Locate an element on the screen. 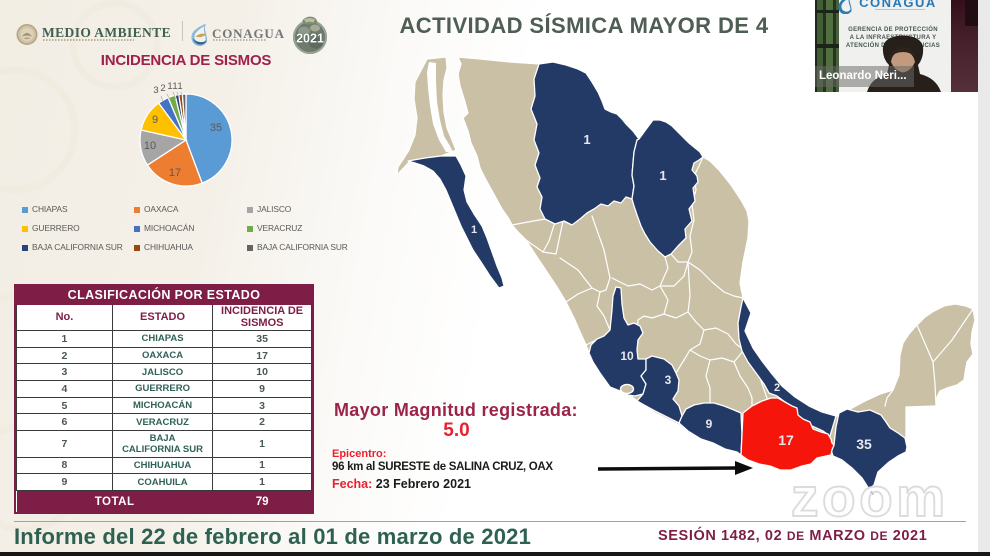 This screenshot has height=556, width=990. svg-text: 2021 is located at coordinates (310, 39).